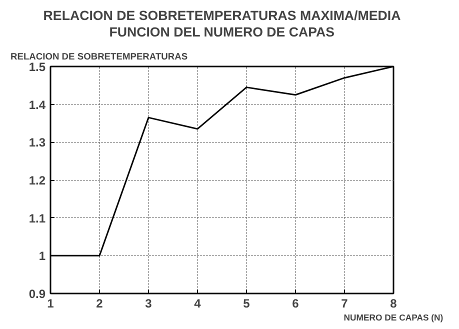 This screenshot has height=329, width=459. Describe the element at coordinates (99, 57) in the screenshot. I see `y-axis-title: RELACION DE SOBRETEMPERATURAS` at that location.